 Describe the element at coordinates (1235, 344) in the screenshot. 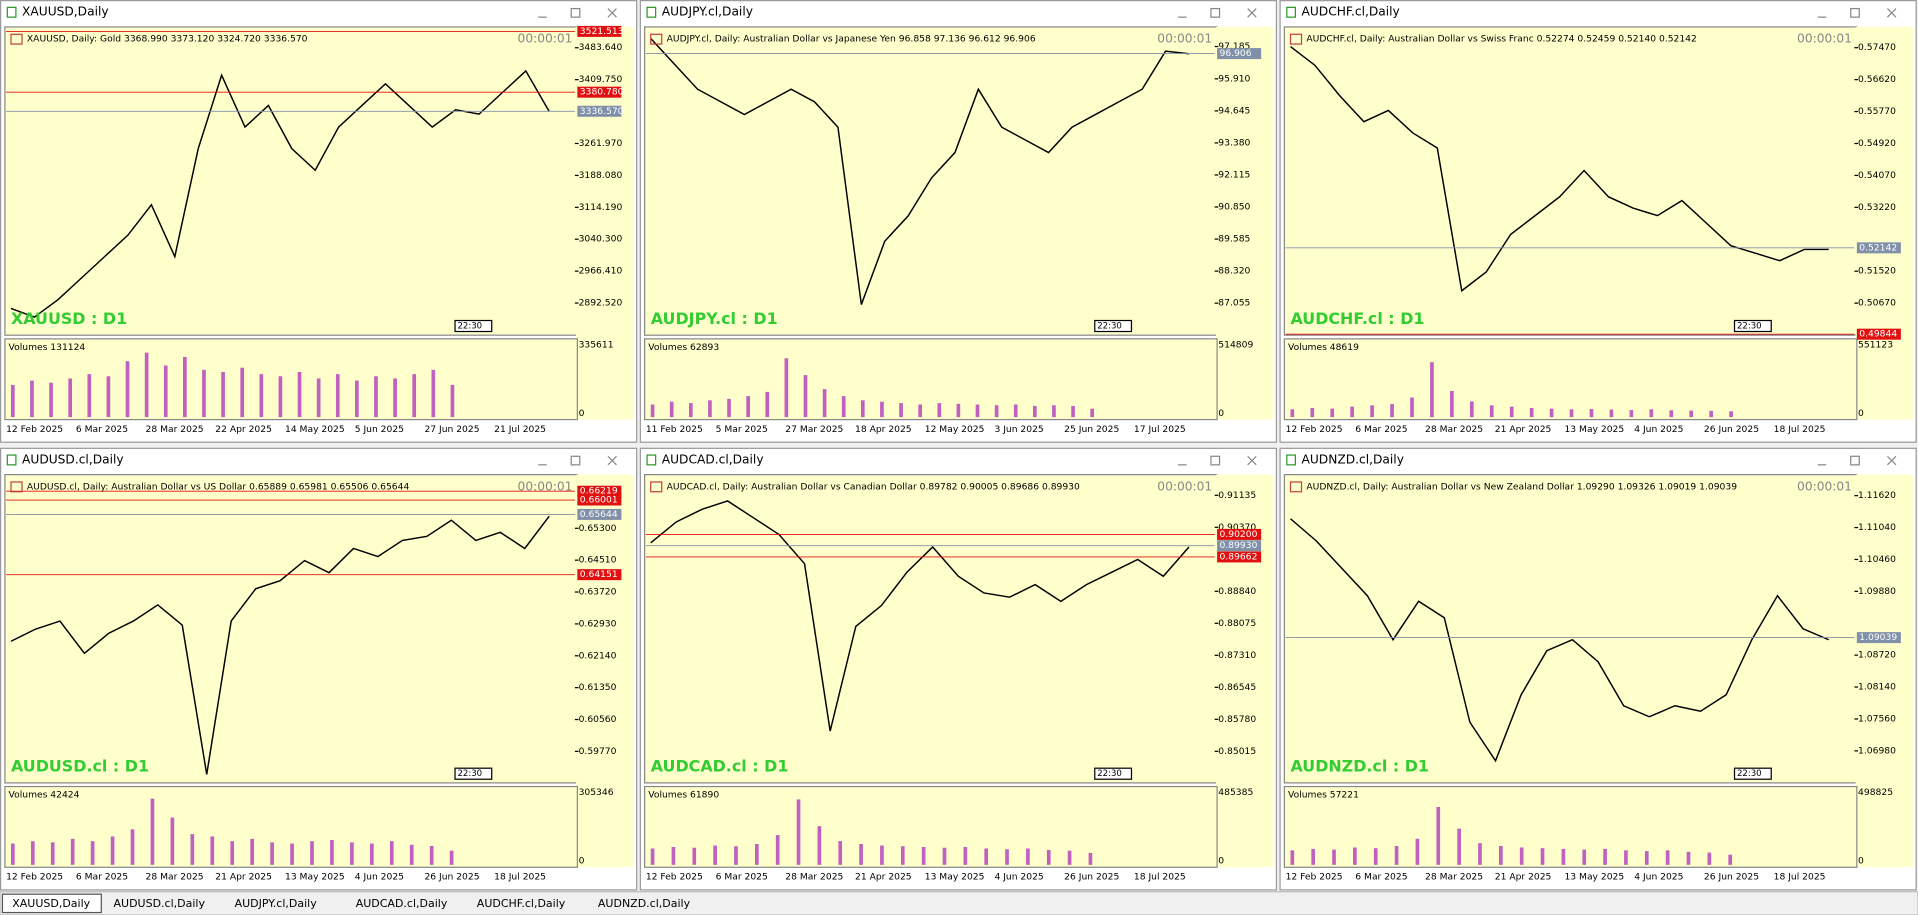

I see `volume-max-label: 514809` at that location.